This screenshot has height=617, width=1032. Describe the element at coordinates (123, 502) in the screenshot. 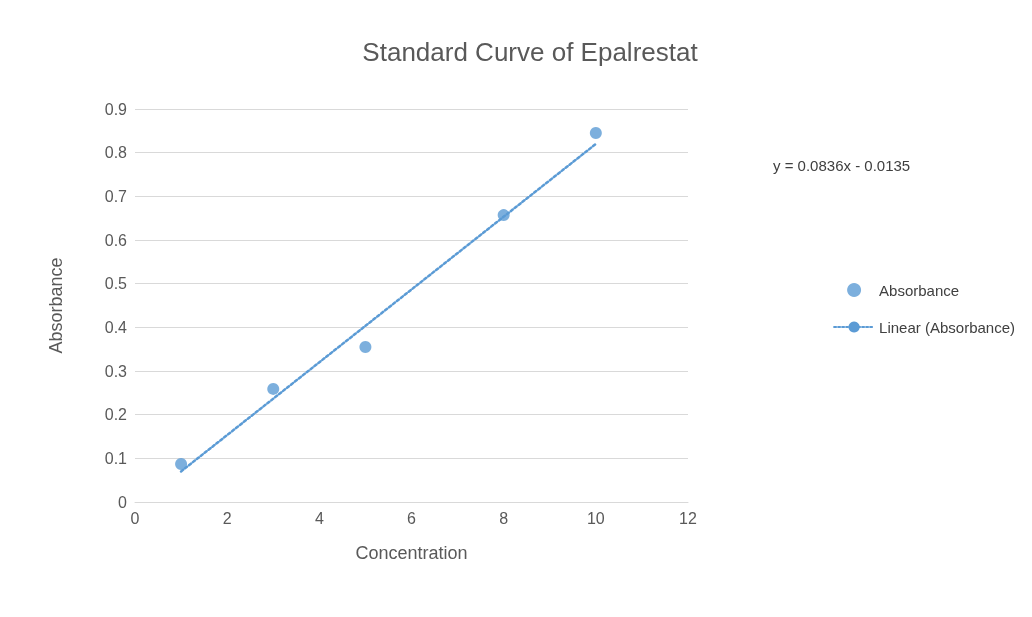

I see `y-tick-label: 0` at that location.